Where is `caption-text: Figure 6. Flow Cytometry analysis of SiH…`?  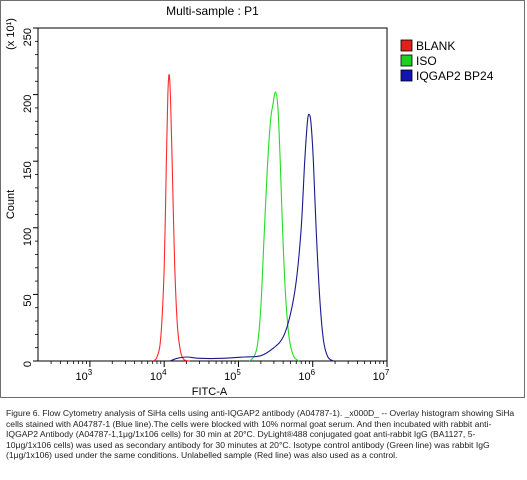
caption-text: Figure 6. Flow Cytometry analysis of SiH… is located at coordinates (260, 434).